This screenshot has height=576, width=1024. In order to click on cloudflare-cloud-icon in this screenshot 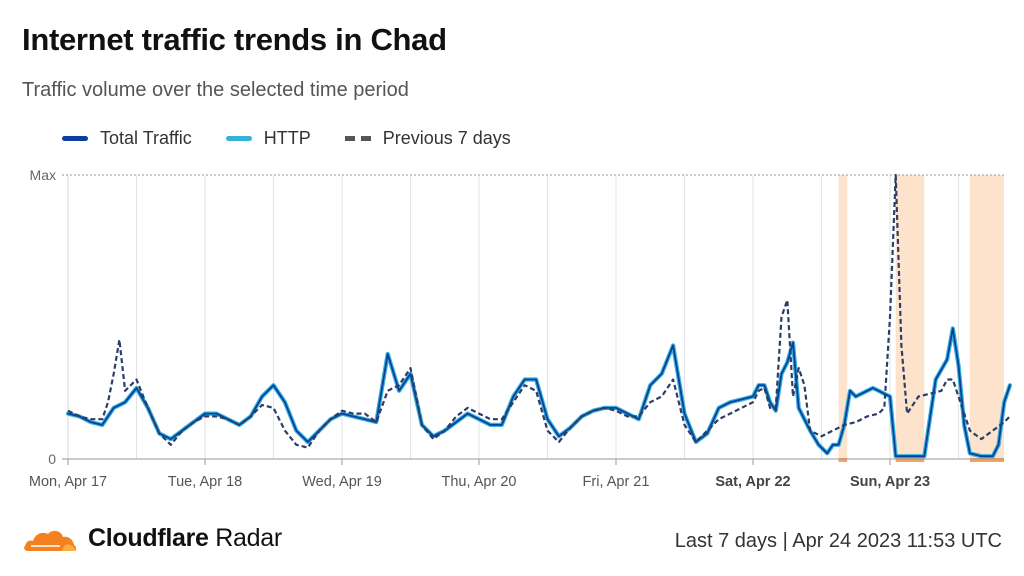, I will do `click(50, 540)`.